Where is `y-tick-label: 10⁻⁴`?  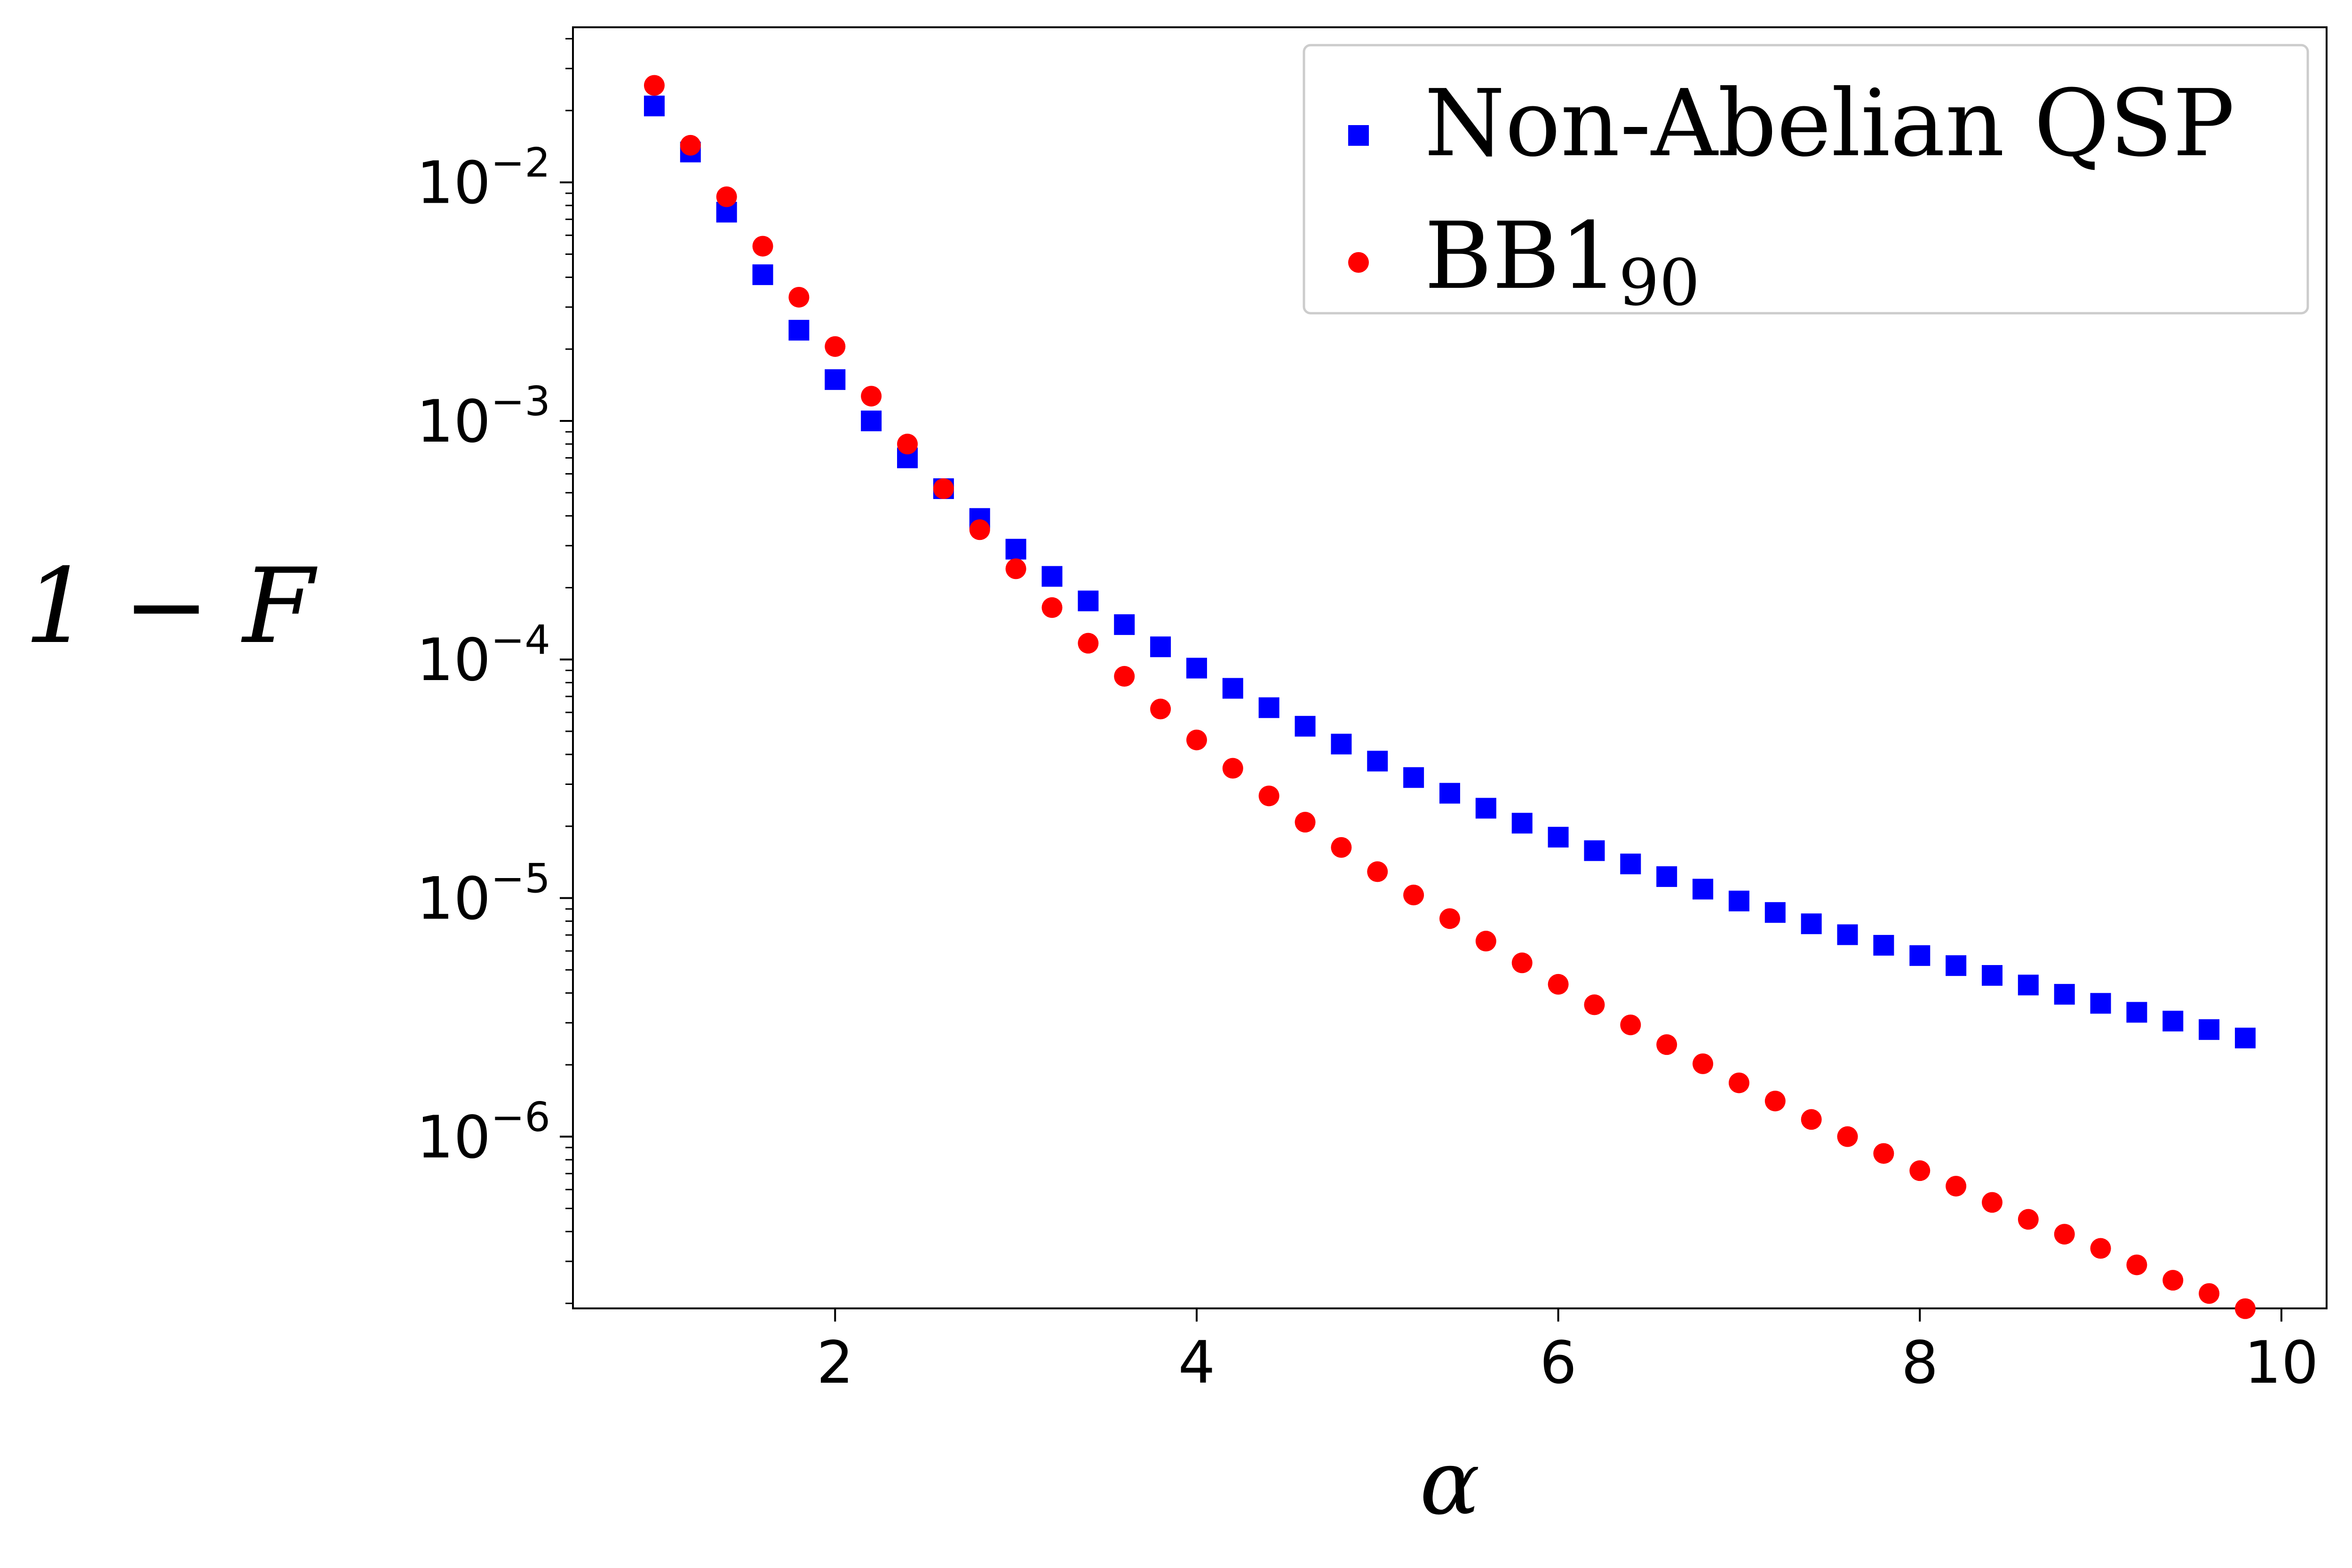 y-tick-label: 10⁻⁴ is located at coordinates (483, 655).